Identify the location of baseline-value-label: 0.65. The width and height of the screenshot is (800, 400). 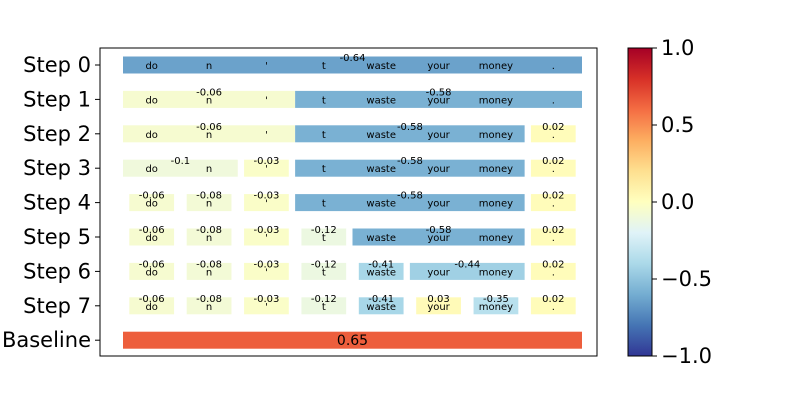
(352, 341).